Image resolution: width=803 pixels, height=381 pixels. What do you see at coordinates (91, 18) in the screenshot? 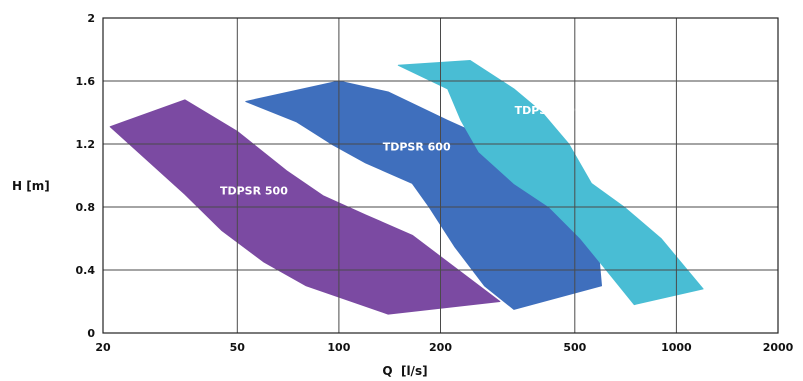
I see `y-tick-label-2: 2` at bounding box center [91, 18].